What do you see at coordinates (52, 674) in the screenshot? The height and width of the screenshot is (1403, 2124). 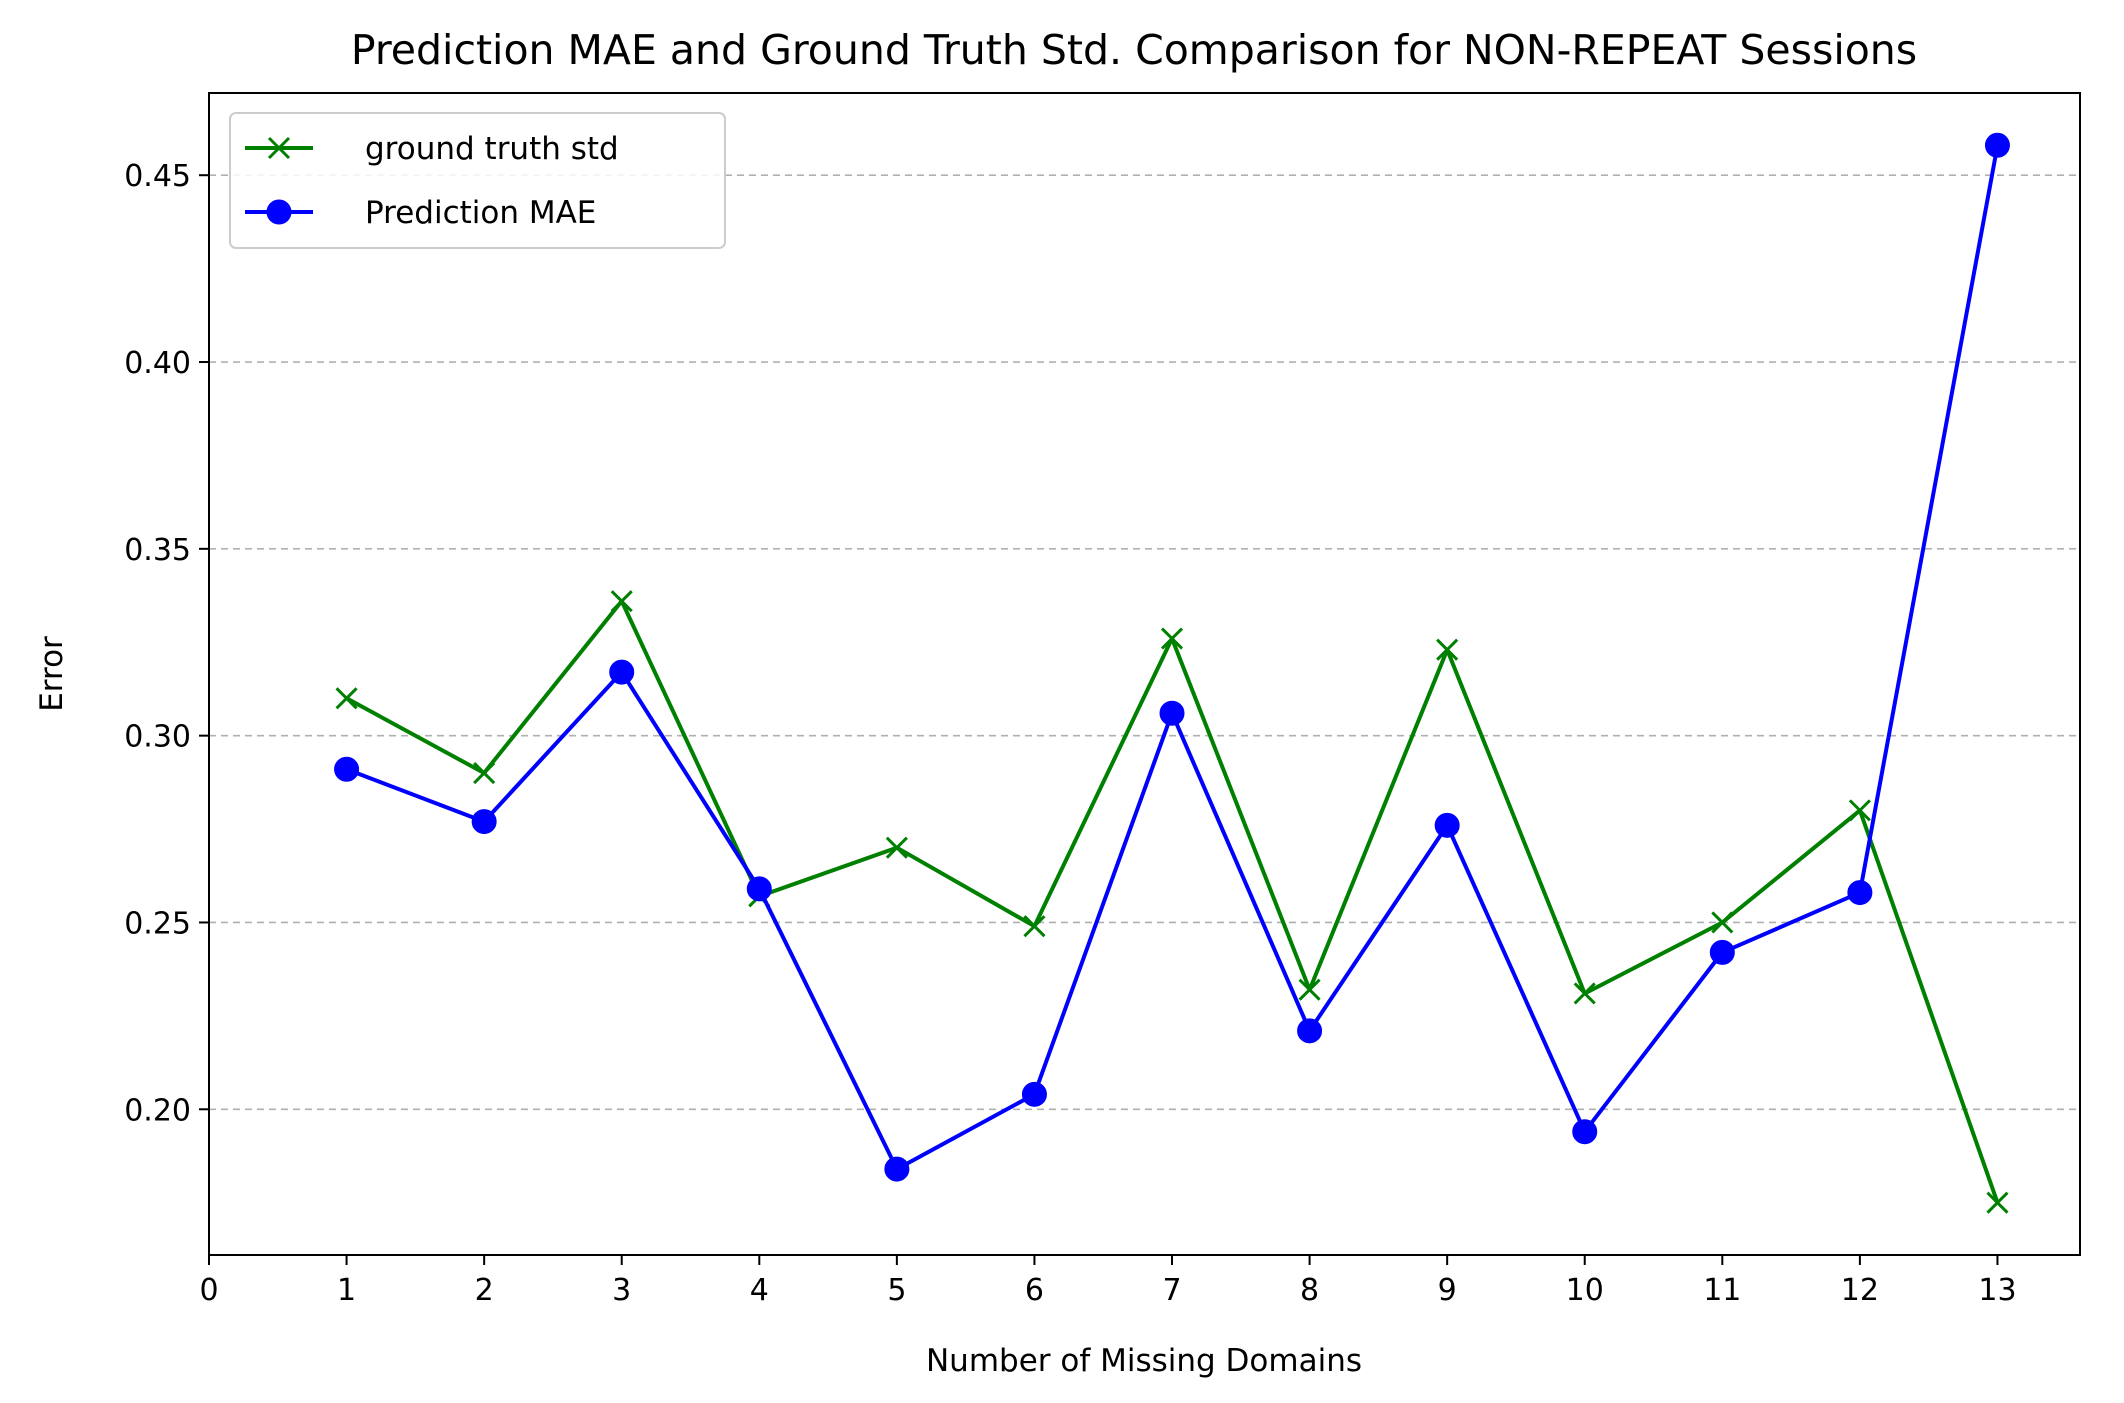 I see `y-axis-label: Error` at bounding box center [52, 674].